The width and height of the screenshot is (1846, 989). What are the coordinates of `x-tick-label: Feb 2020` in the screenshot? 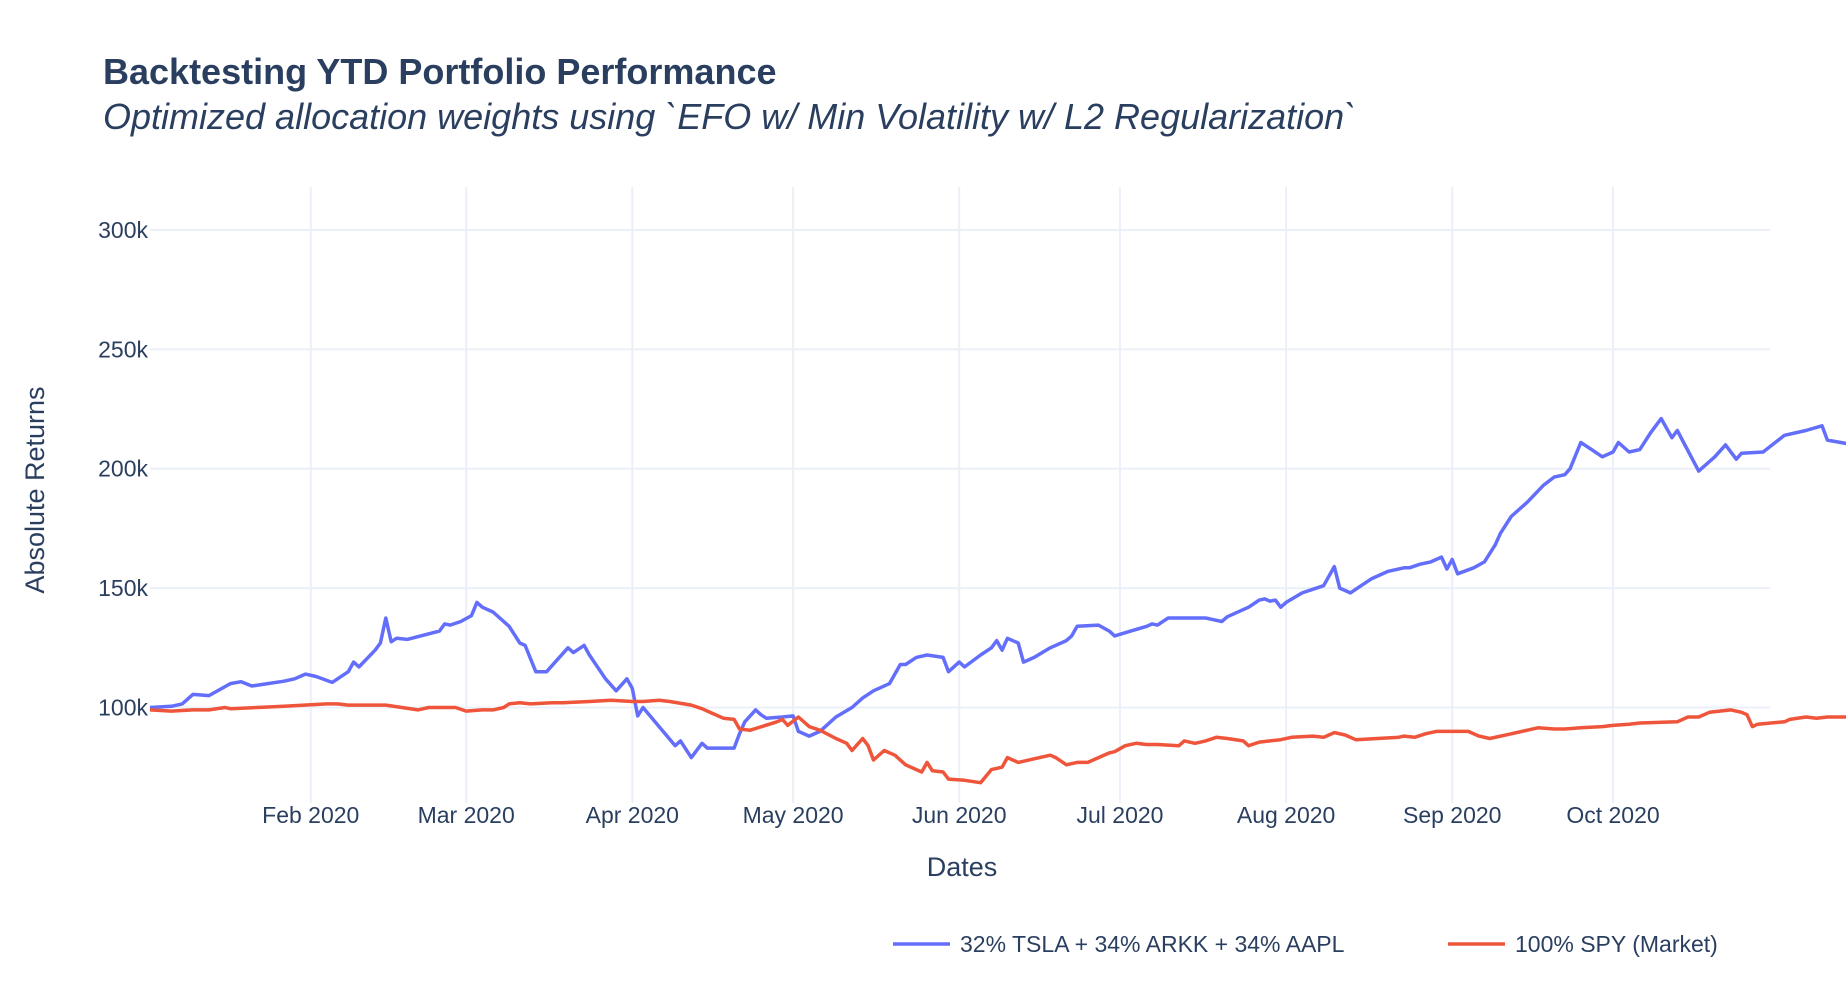 It's located at (310, 815).